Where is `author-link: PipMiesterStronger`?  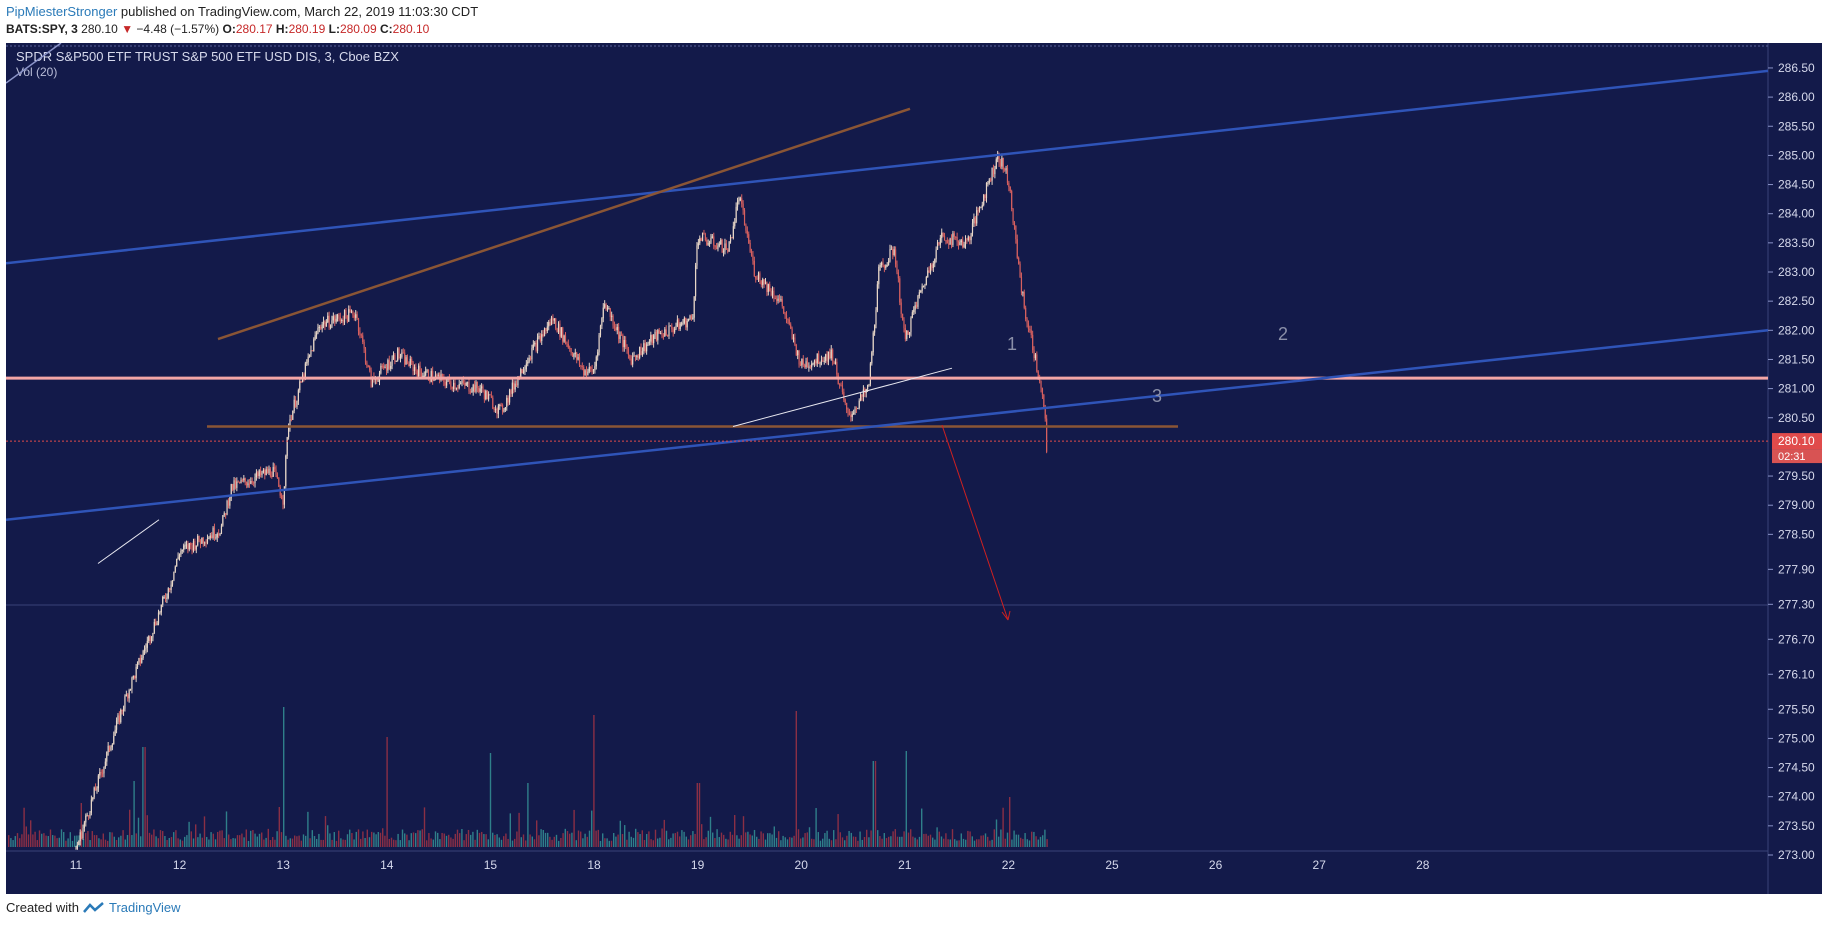
author-link: PipMiesterStronger is located at coordinates (62, 11).